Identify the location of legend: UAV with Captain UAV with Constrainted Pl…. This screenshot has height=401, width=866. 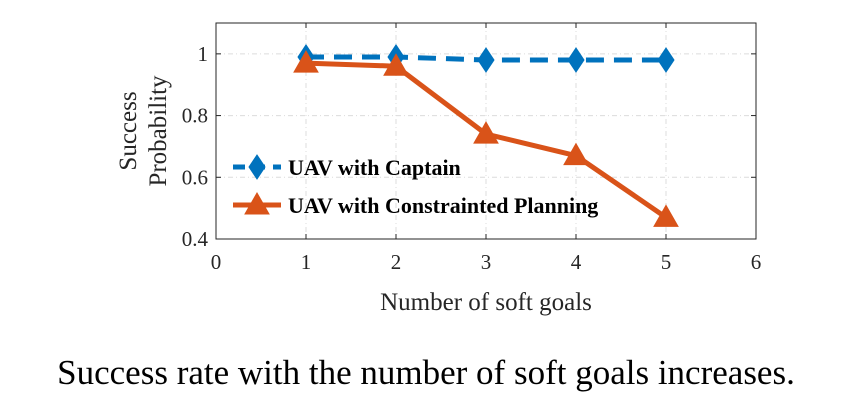
(415, 186).